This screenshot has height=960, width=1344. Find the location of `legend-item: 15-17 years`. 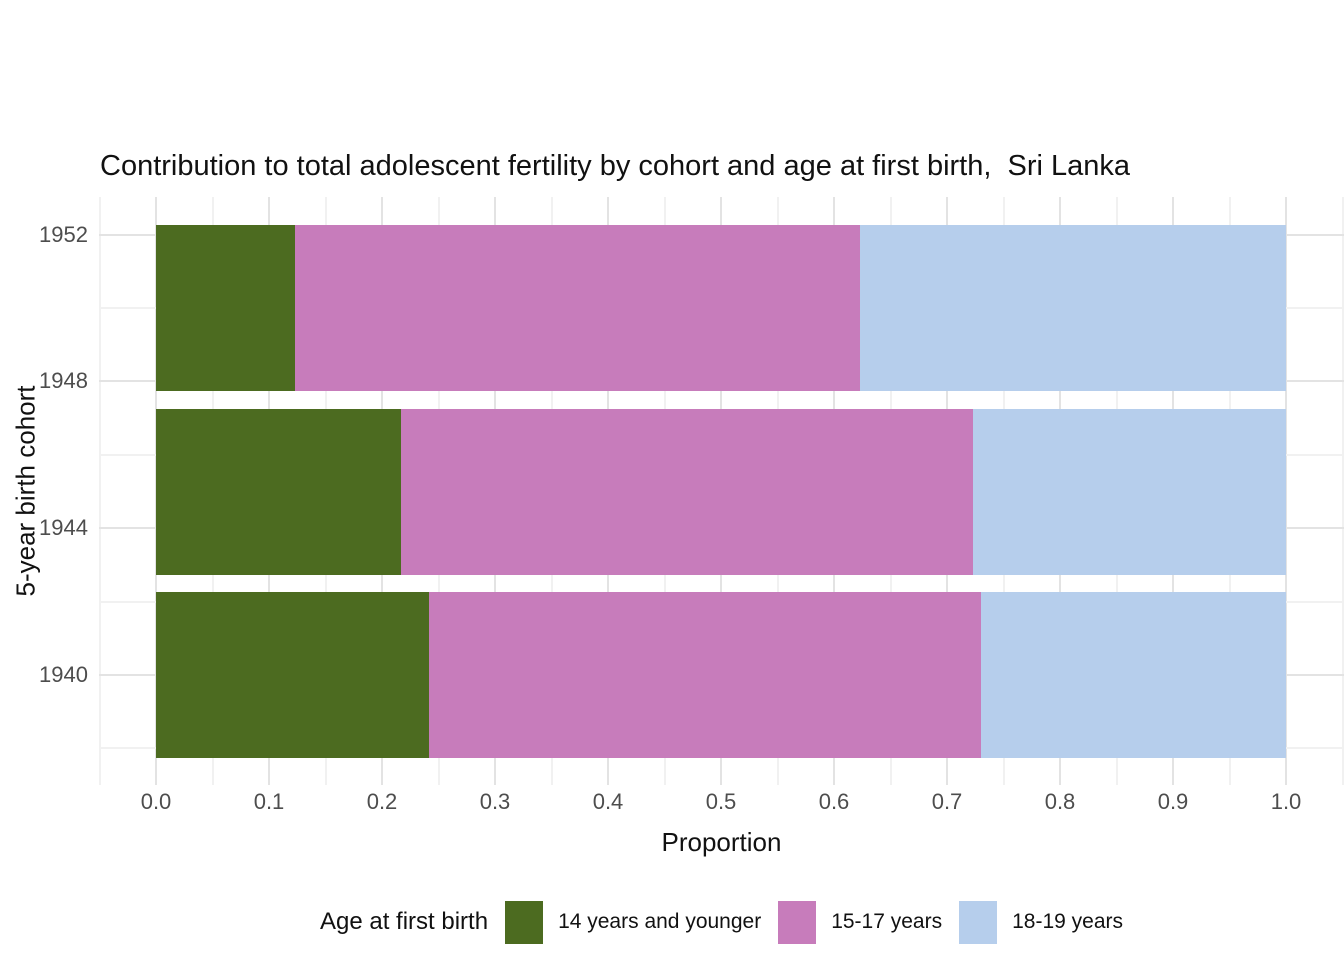

legend-item: 15-17 years is located at coordinates (860, 922).